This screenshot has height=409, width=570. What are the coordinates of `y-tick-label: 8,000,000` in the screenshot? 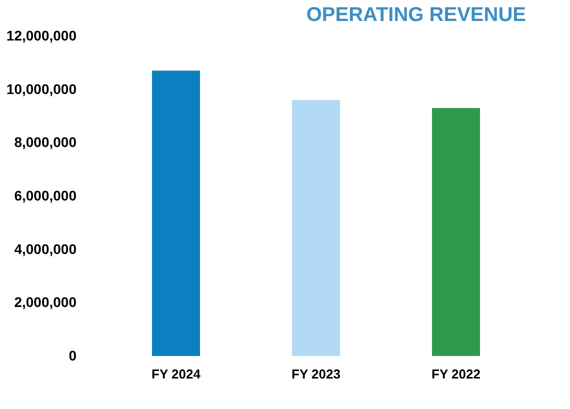 It's located at (45, 142).